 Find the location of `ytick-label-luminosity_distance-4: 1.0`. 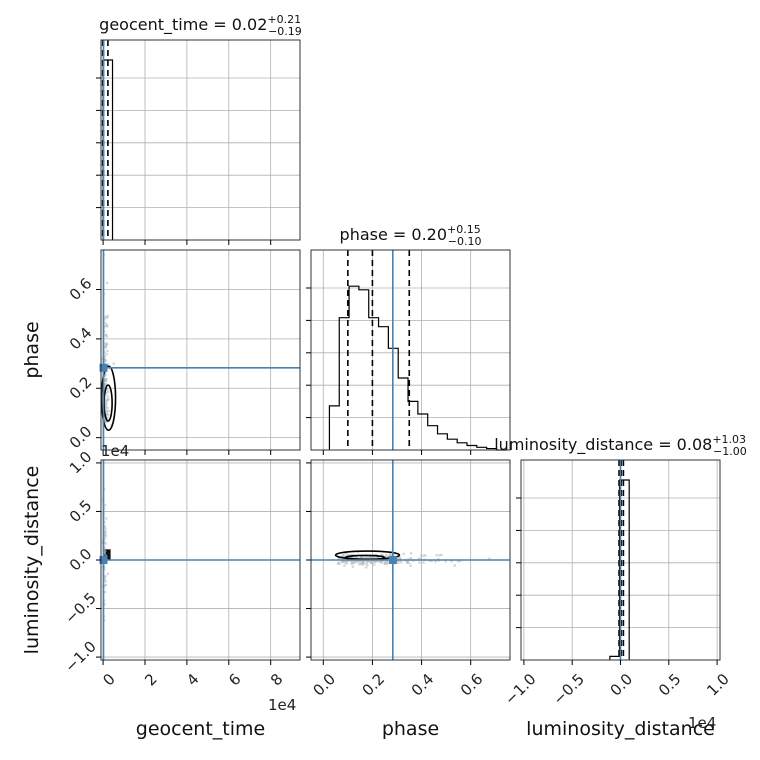

ytick-label-luminosity_distance-4: 1.0 is located at coordinates (81, 463).